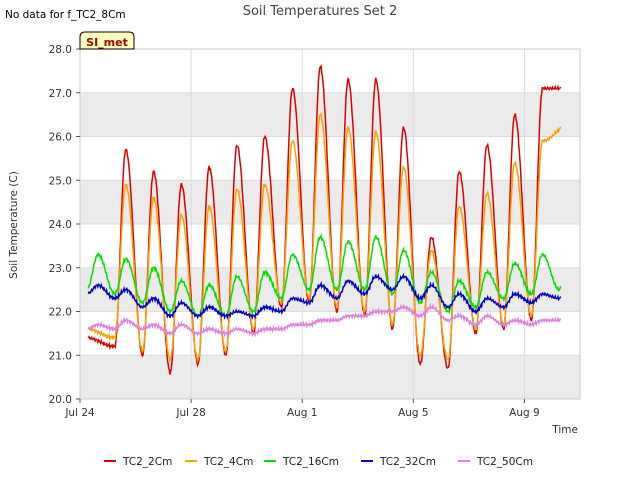 The height and width of the screenshot is (480, 640). I want to click on x-axis-ticks: Jul 24 Jul 28 Aug 1 Aug 5 Aug 9, so click(302, 409).